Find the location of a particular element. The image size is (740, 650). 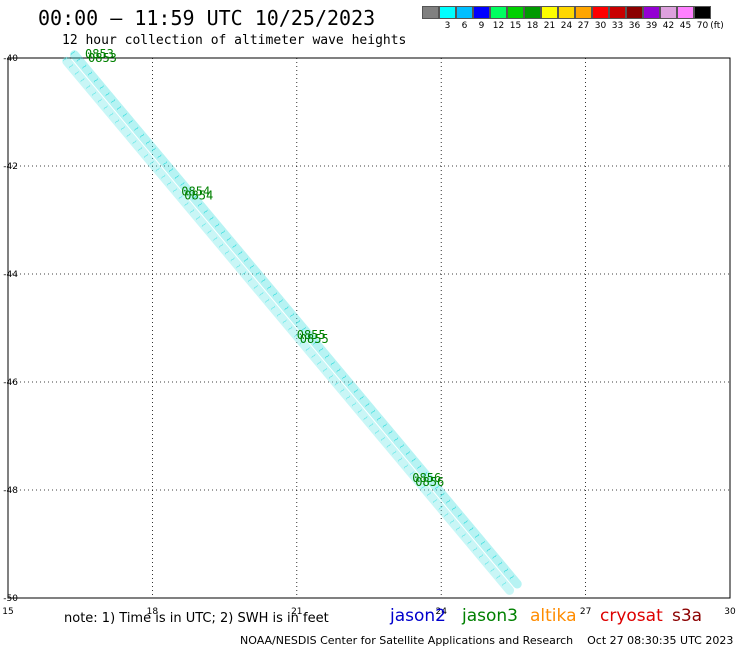

time-label: 0855 is located at coordinates (314, 339).